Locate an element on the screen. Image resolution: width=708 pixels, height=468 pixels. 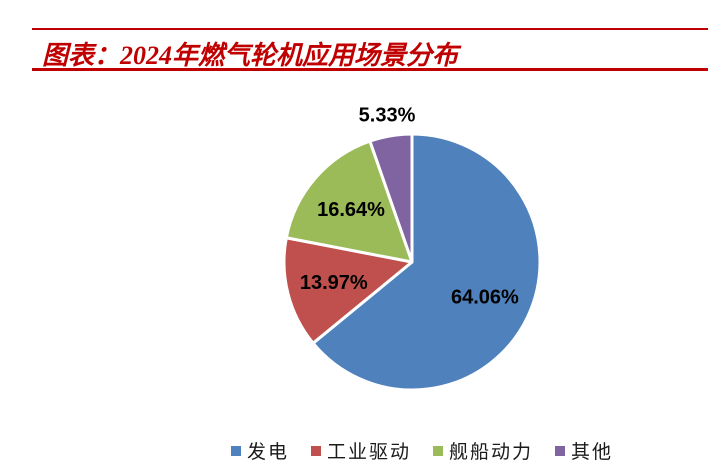
pie-label-industrial-drive: 13.97% is located at coordinates (334, 283).